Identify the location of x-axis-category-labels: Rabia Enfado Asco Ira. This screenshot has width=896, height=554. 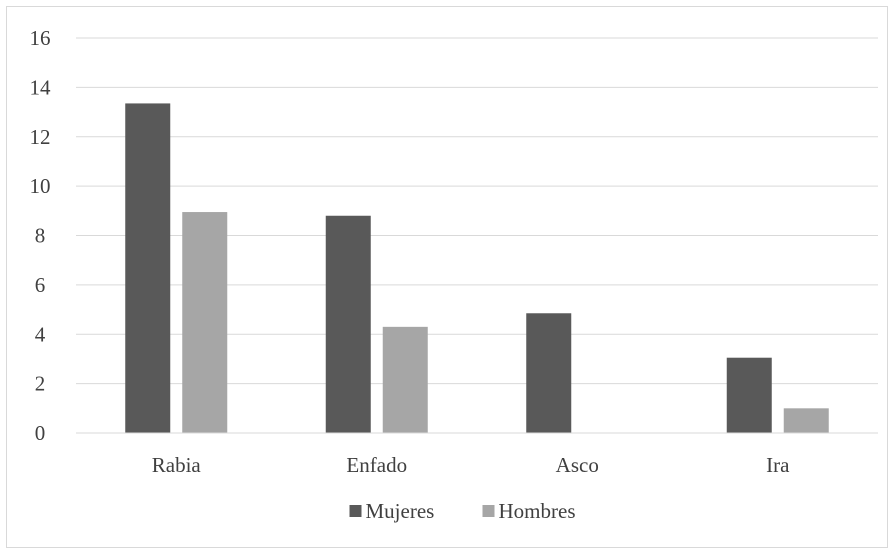
(471, 465).